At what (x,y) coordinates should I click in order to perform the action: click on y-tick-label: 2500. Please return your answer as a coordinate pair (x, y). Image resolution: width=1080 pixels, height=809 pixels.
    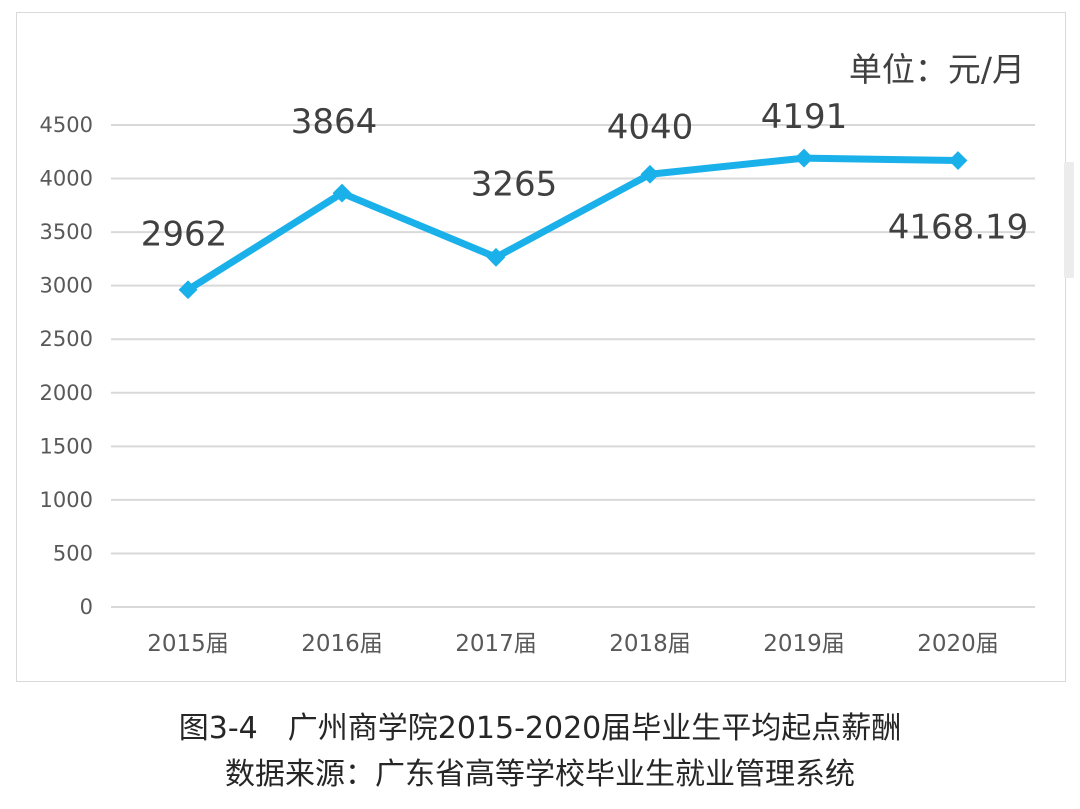
    Looking at the image, I should click on (66, 339).